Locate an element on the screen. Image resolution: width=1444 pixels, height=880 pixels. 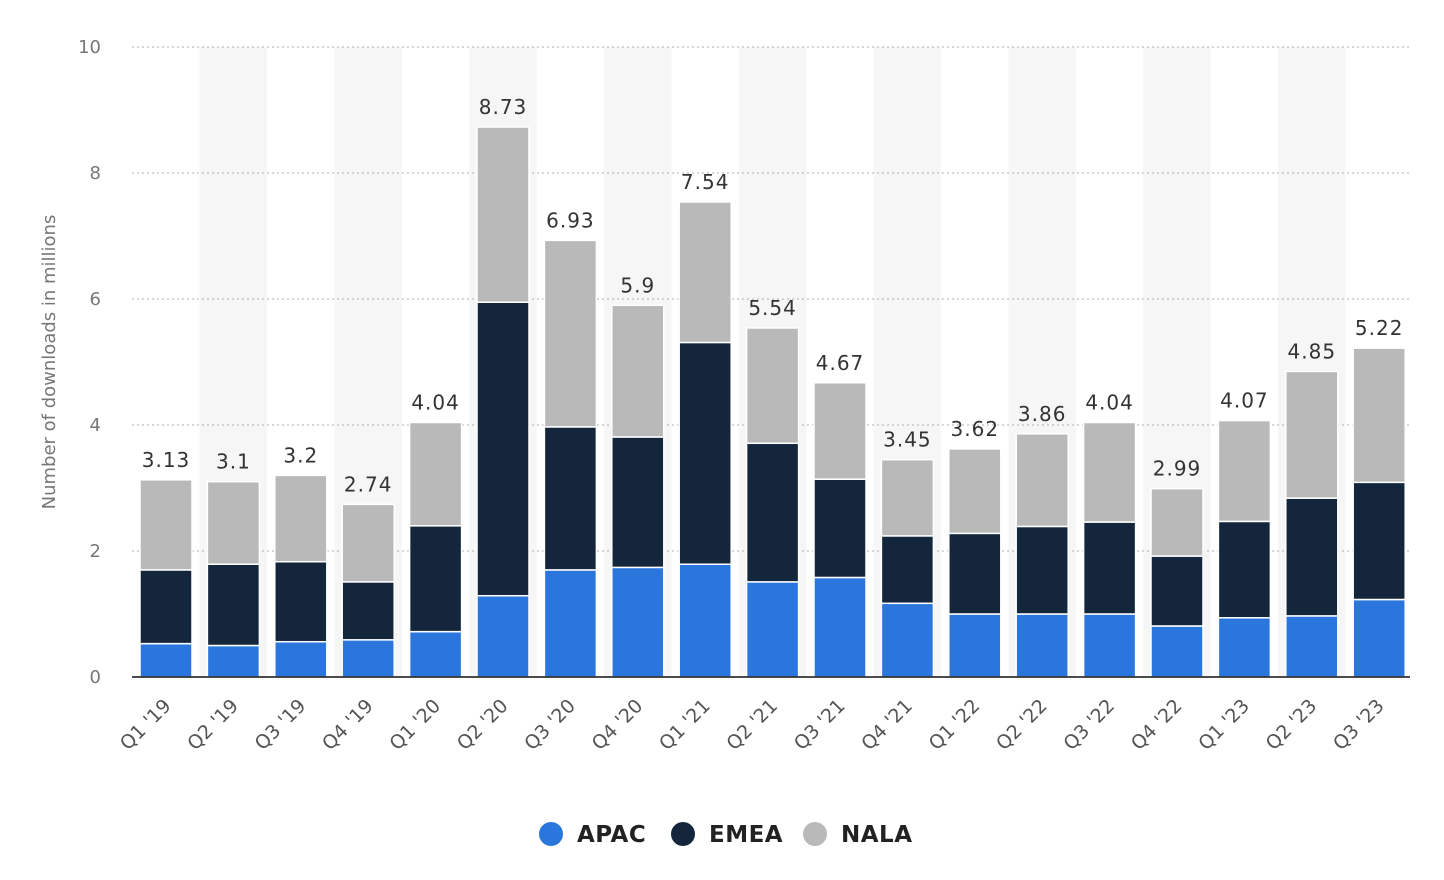
x-tick-label: Q3 '19 is located at coordinates (281, 725).